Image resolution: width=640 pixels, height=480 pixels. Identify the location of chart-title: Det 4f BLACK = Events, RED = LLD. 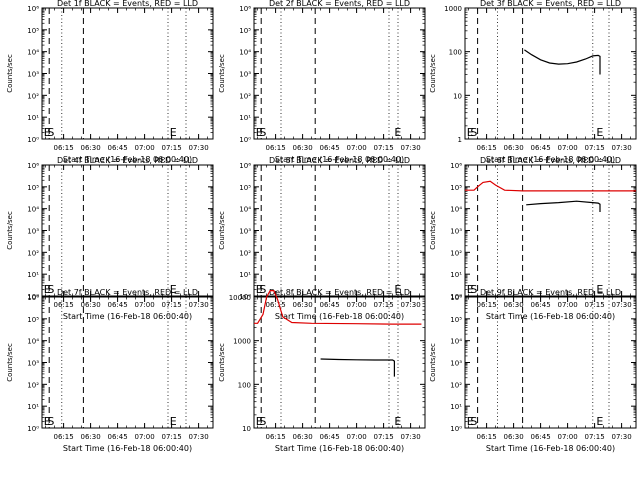
(127, 160).